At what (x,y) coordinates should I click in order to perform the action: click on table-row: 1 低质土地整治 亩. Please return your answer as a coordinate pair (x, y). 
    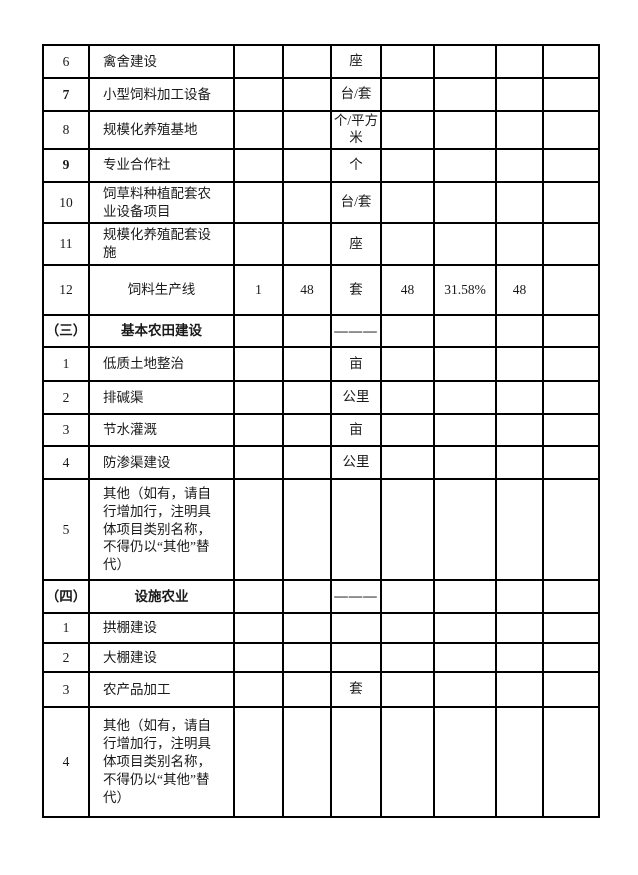
    Looking at the image, I should click on (321, 364).